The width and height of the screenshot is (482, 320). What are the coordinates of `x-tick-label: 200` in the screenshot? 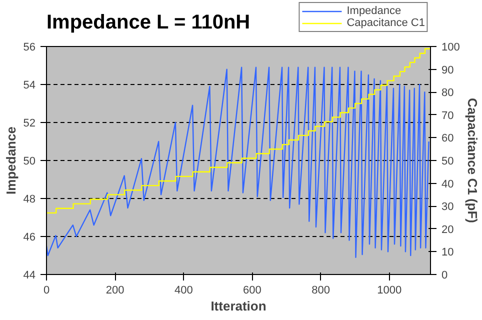 It's located at (115, 290).